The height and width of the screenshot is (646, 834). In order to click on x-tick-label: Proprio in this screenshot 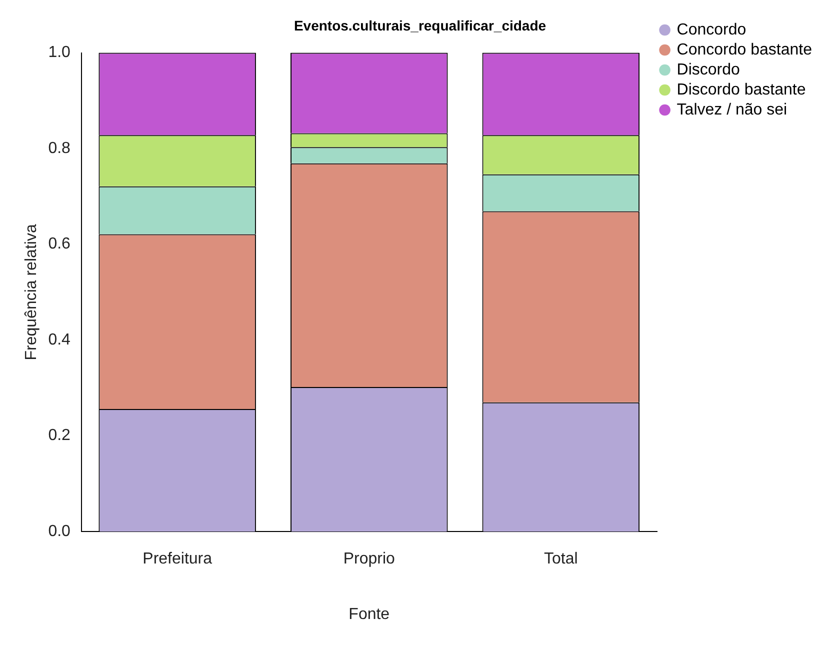, I will do `click(369, 559)`.